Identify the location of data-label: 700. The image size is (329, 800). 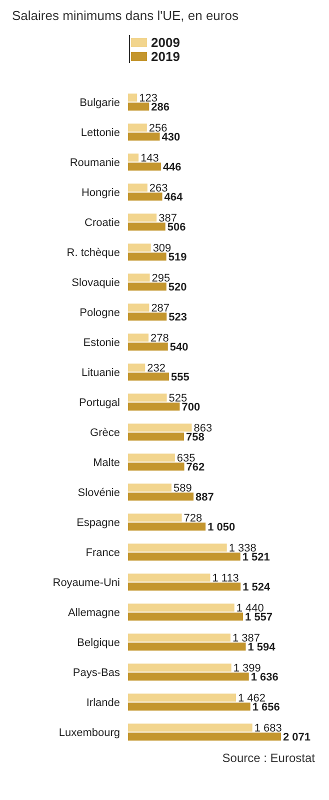
(191, 407).